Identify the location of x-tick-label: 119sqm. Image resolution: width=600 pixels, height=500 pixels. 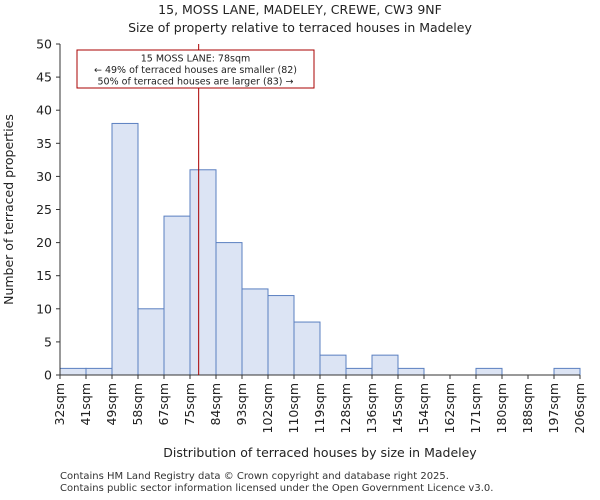
(319, 408).